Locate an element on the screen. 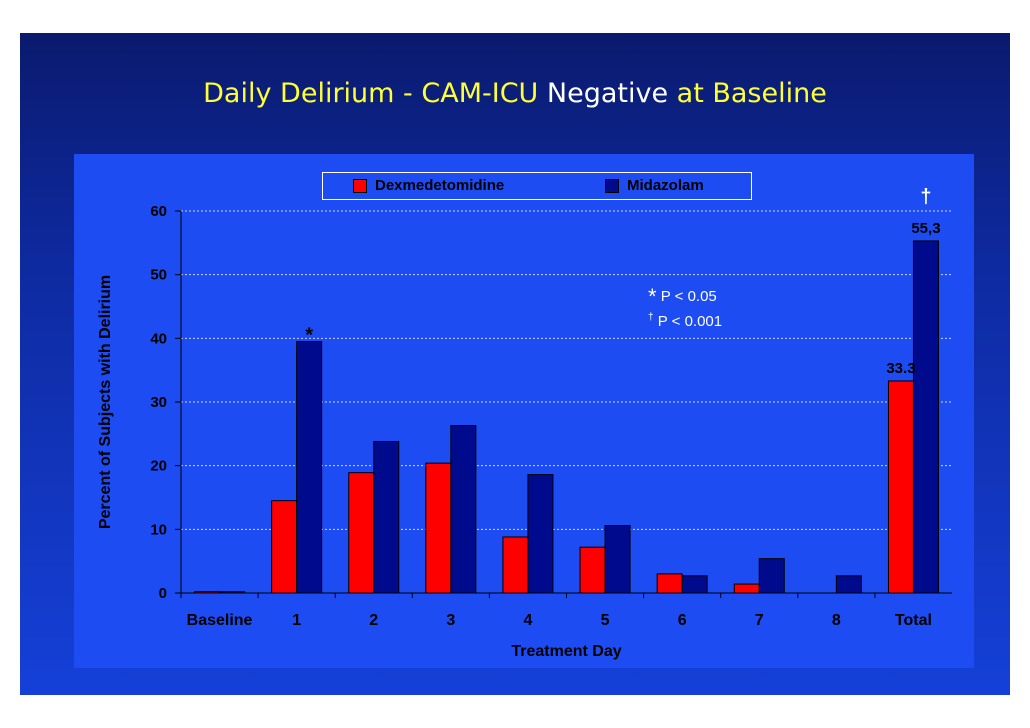 The width and height of the screenshot is (1030, 728). y-tick-label: 30 is located at coordinates (158, 402).